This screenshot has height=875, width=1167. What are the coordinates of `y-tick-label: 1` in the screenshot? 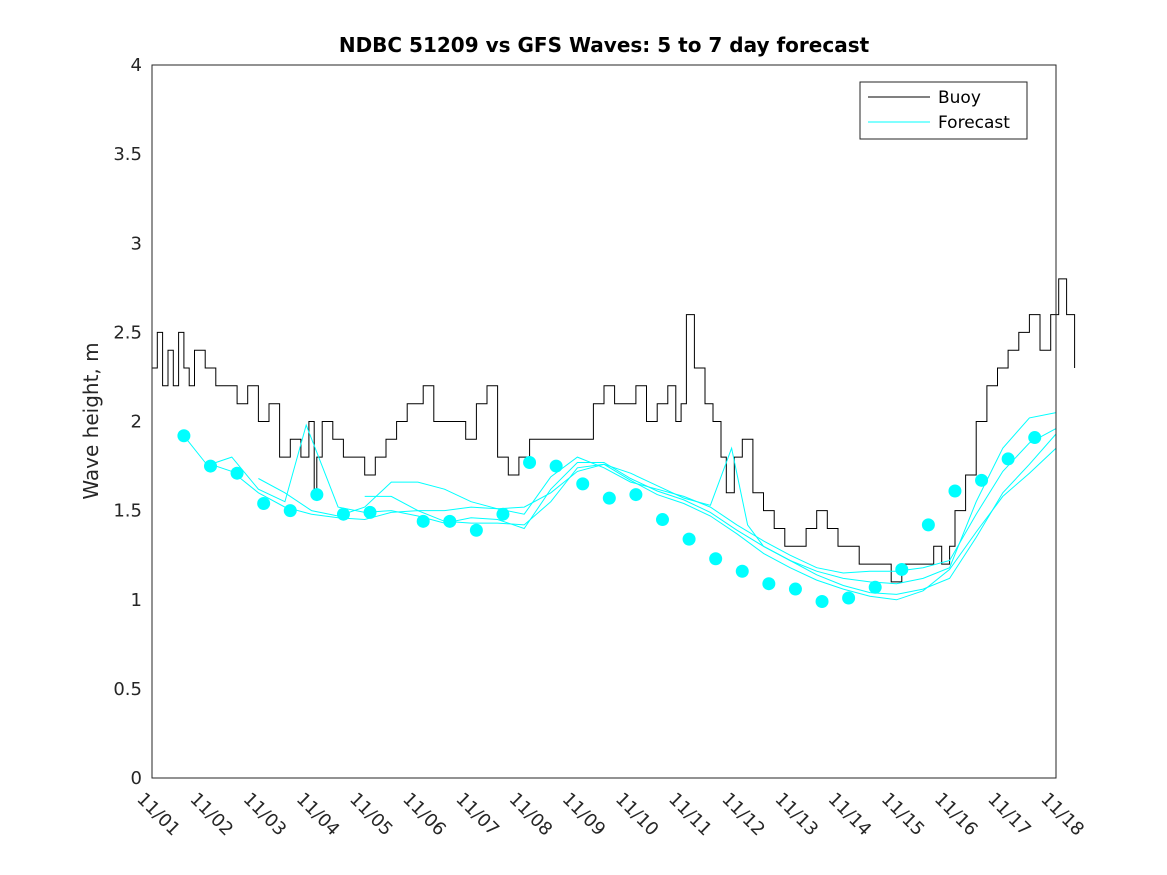 It's located at (136, 600).